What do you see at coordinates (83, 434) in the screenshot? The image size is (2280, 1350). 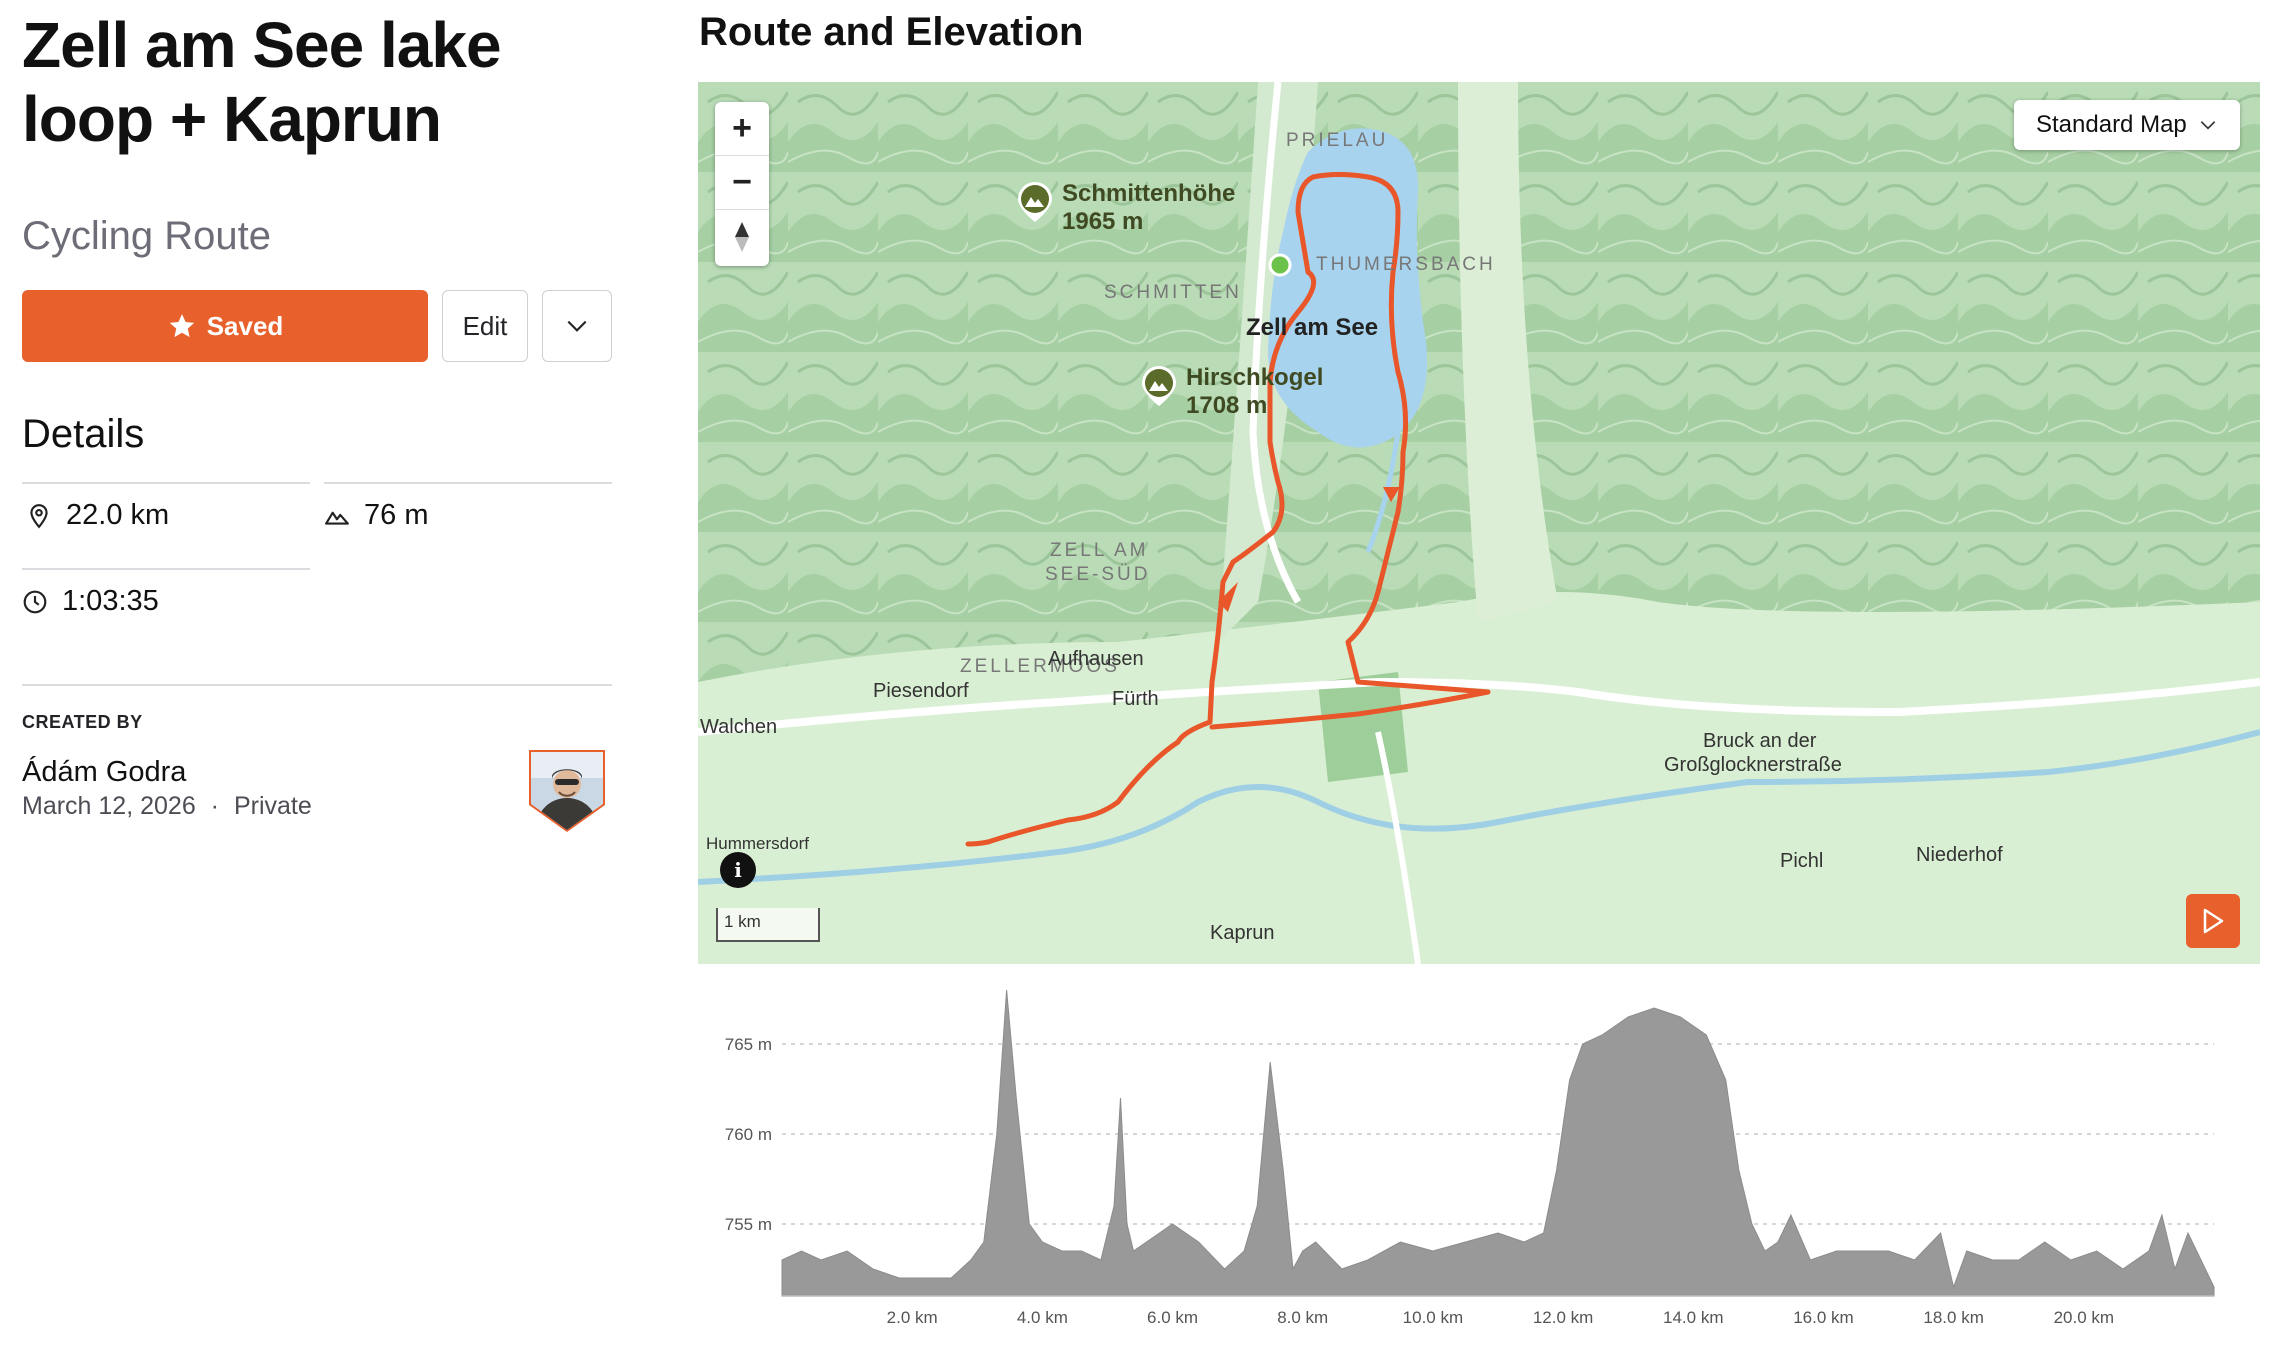 I see `details-heading: Details` at bounding box center [83, 434].